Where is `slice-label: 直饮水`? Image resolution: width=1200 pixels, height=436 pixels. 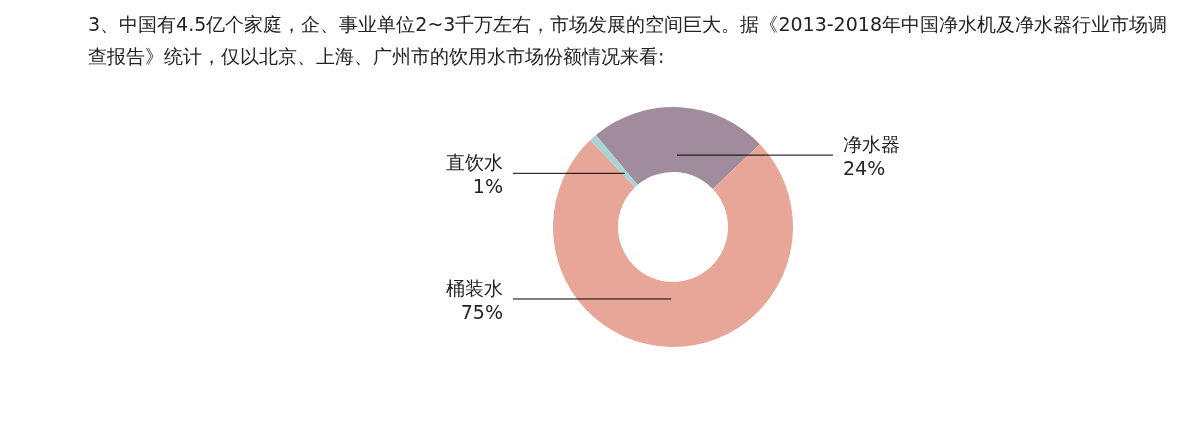
slice-label: 直饮水 is located at coordinates (474, 162).